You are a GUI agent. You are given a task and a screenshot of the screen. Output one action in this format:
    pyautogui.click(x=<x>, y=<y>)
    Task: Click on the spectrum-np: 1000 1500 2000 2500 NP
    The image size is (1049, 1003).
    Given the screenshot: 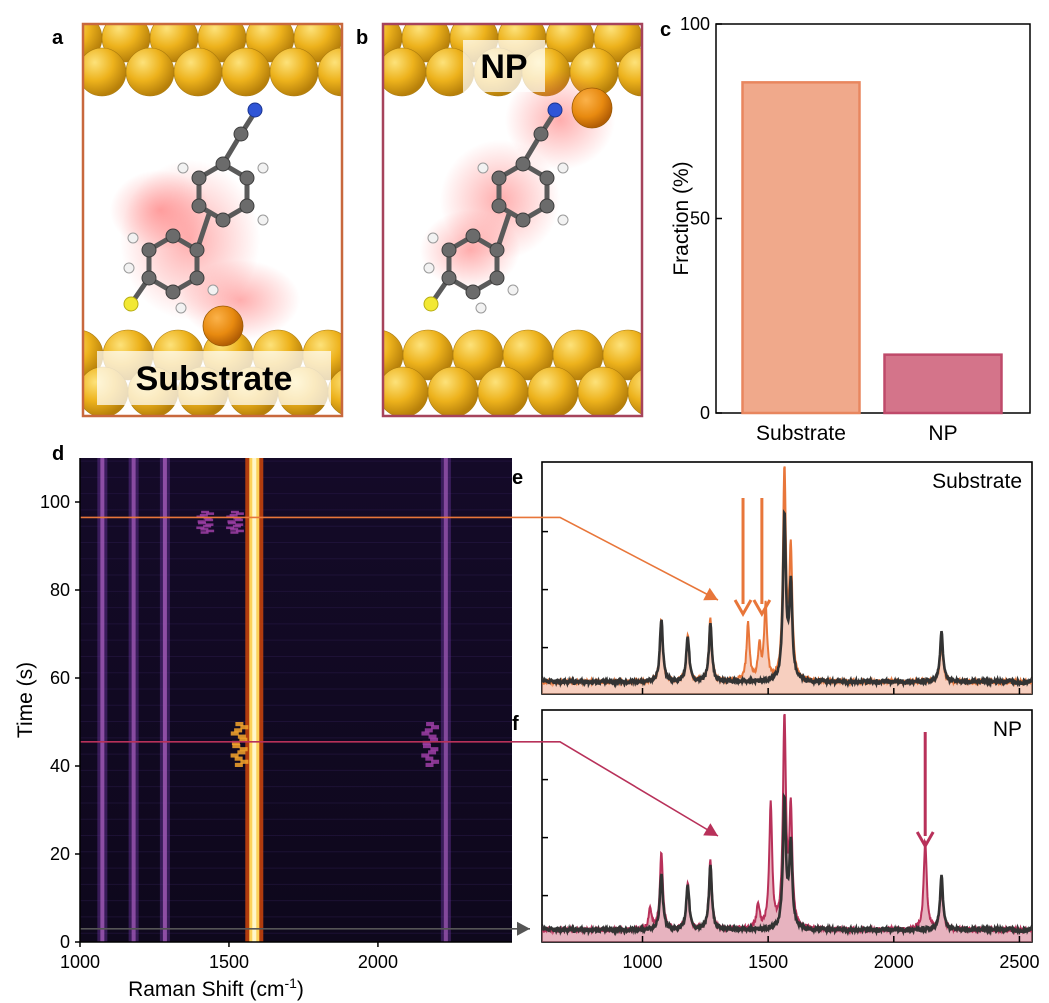 What is the action you would take?
    pyautogui.click(x=790, y=840)
    